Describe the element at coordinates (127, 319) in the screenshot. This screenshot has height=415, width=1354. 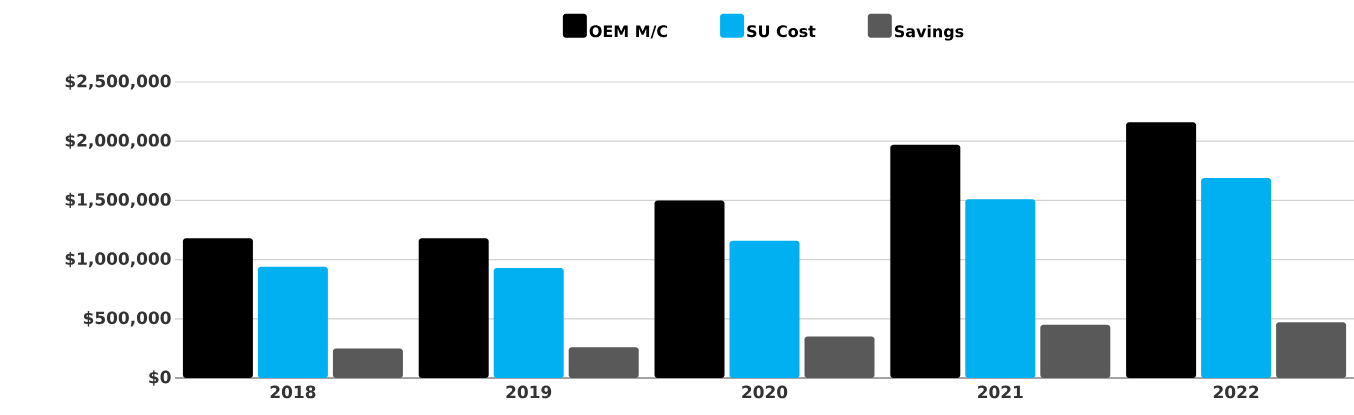
I see `y-tick-label: $500,000` at that location.